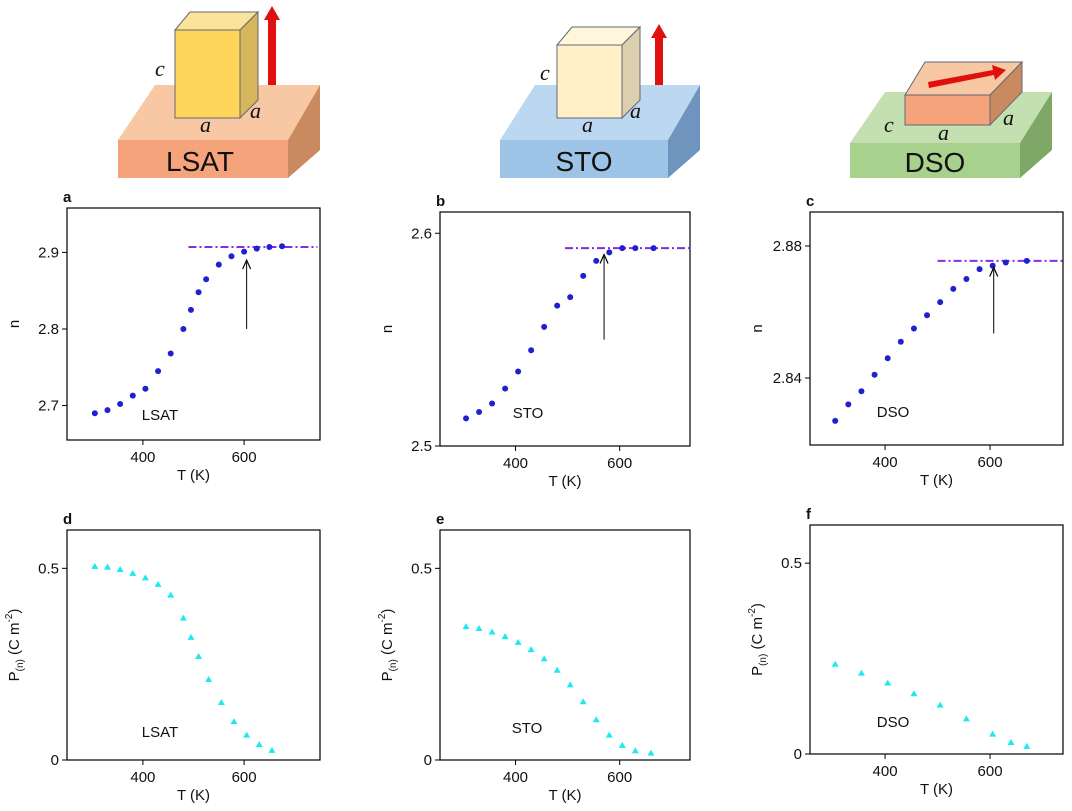 The image size is (1072, 811). Describe the element at coordinates (428, 760) in the screenshot. I see `y-tick-label: 0` at that location.